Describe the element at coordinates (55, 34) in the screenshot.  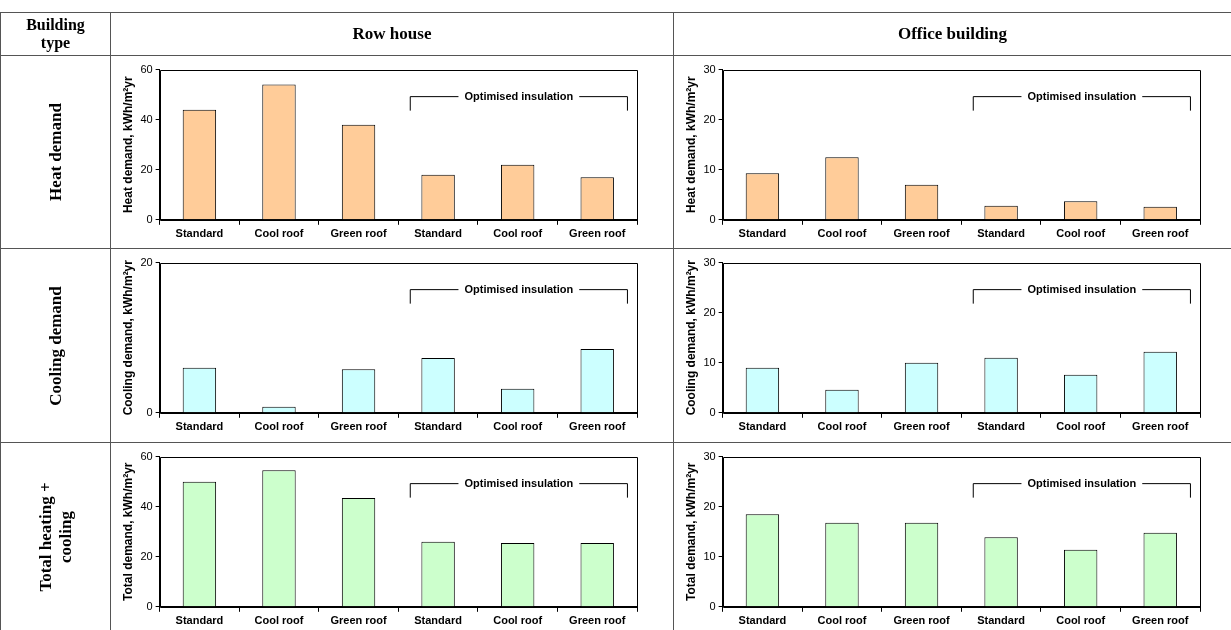
I see `text: Building type` at that location.